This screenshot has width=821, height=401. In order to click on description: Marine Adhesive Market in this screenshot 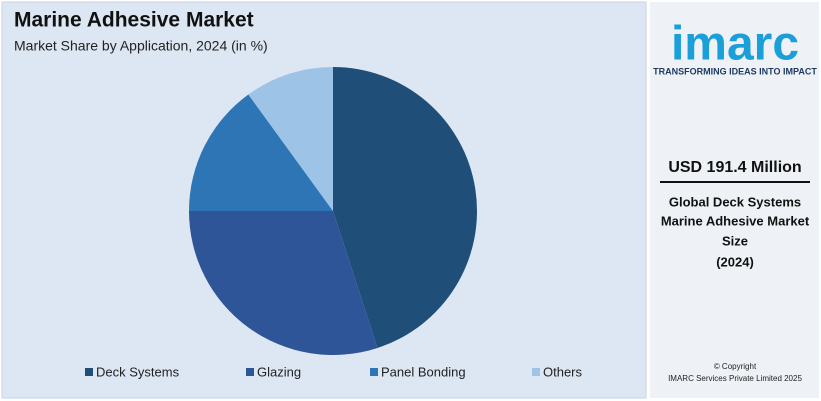, I will do `click(735, 220)`.